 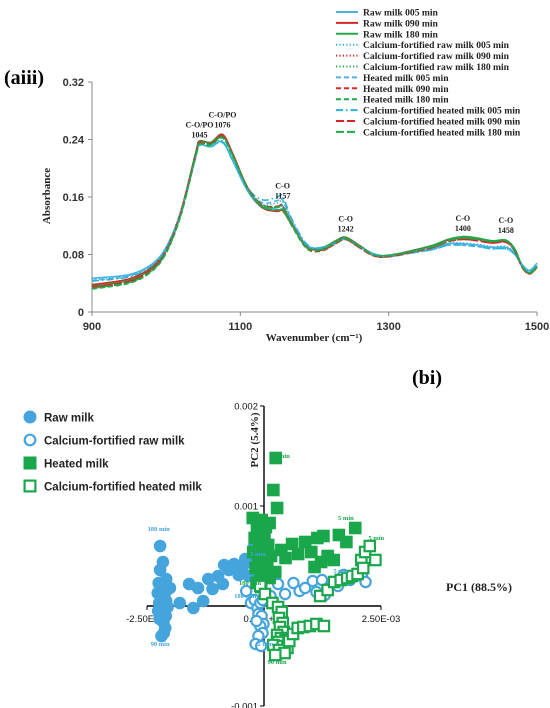 What do you see at coordinates (47, 196) in the screenshot?
I see `spectrum-y-axis-title: Absorbance` at bounding box center [47, 196].